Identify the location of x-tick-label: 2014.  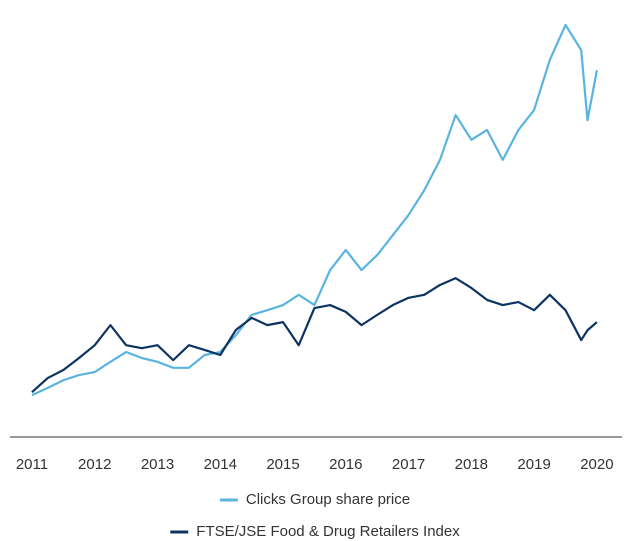
(220, 464).